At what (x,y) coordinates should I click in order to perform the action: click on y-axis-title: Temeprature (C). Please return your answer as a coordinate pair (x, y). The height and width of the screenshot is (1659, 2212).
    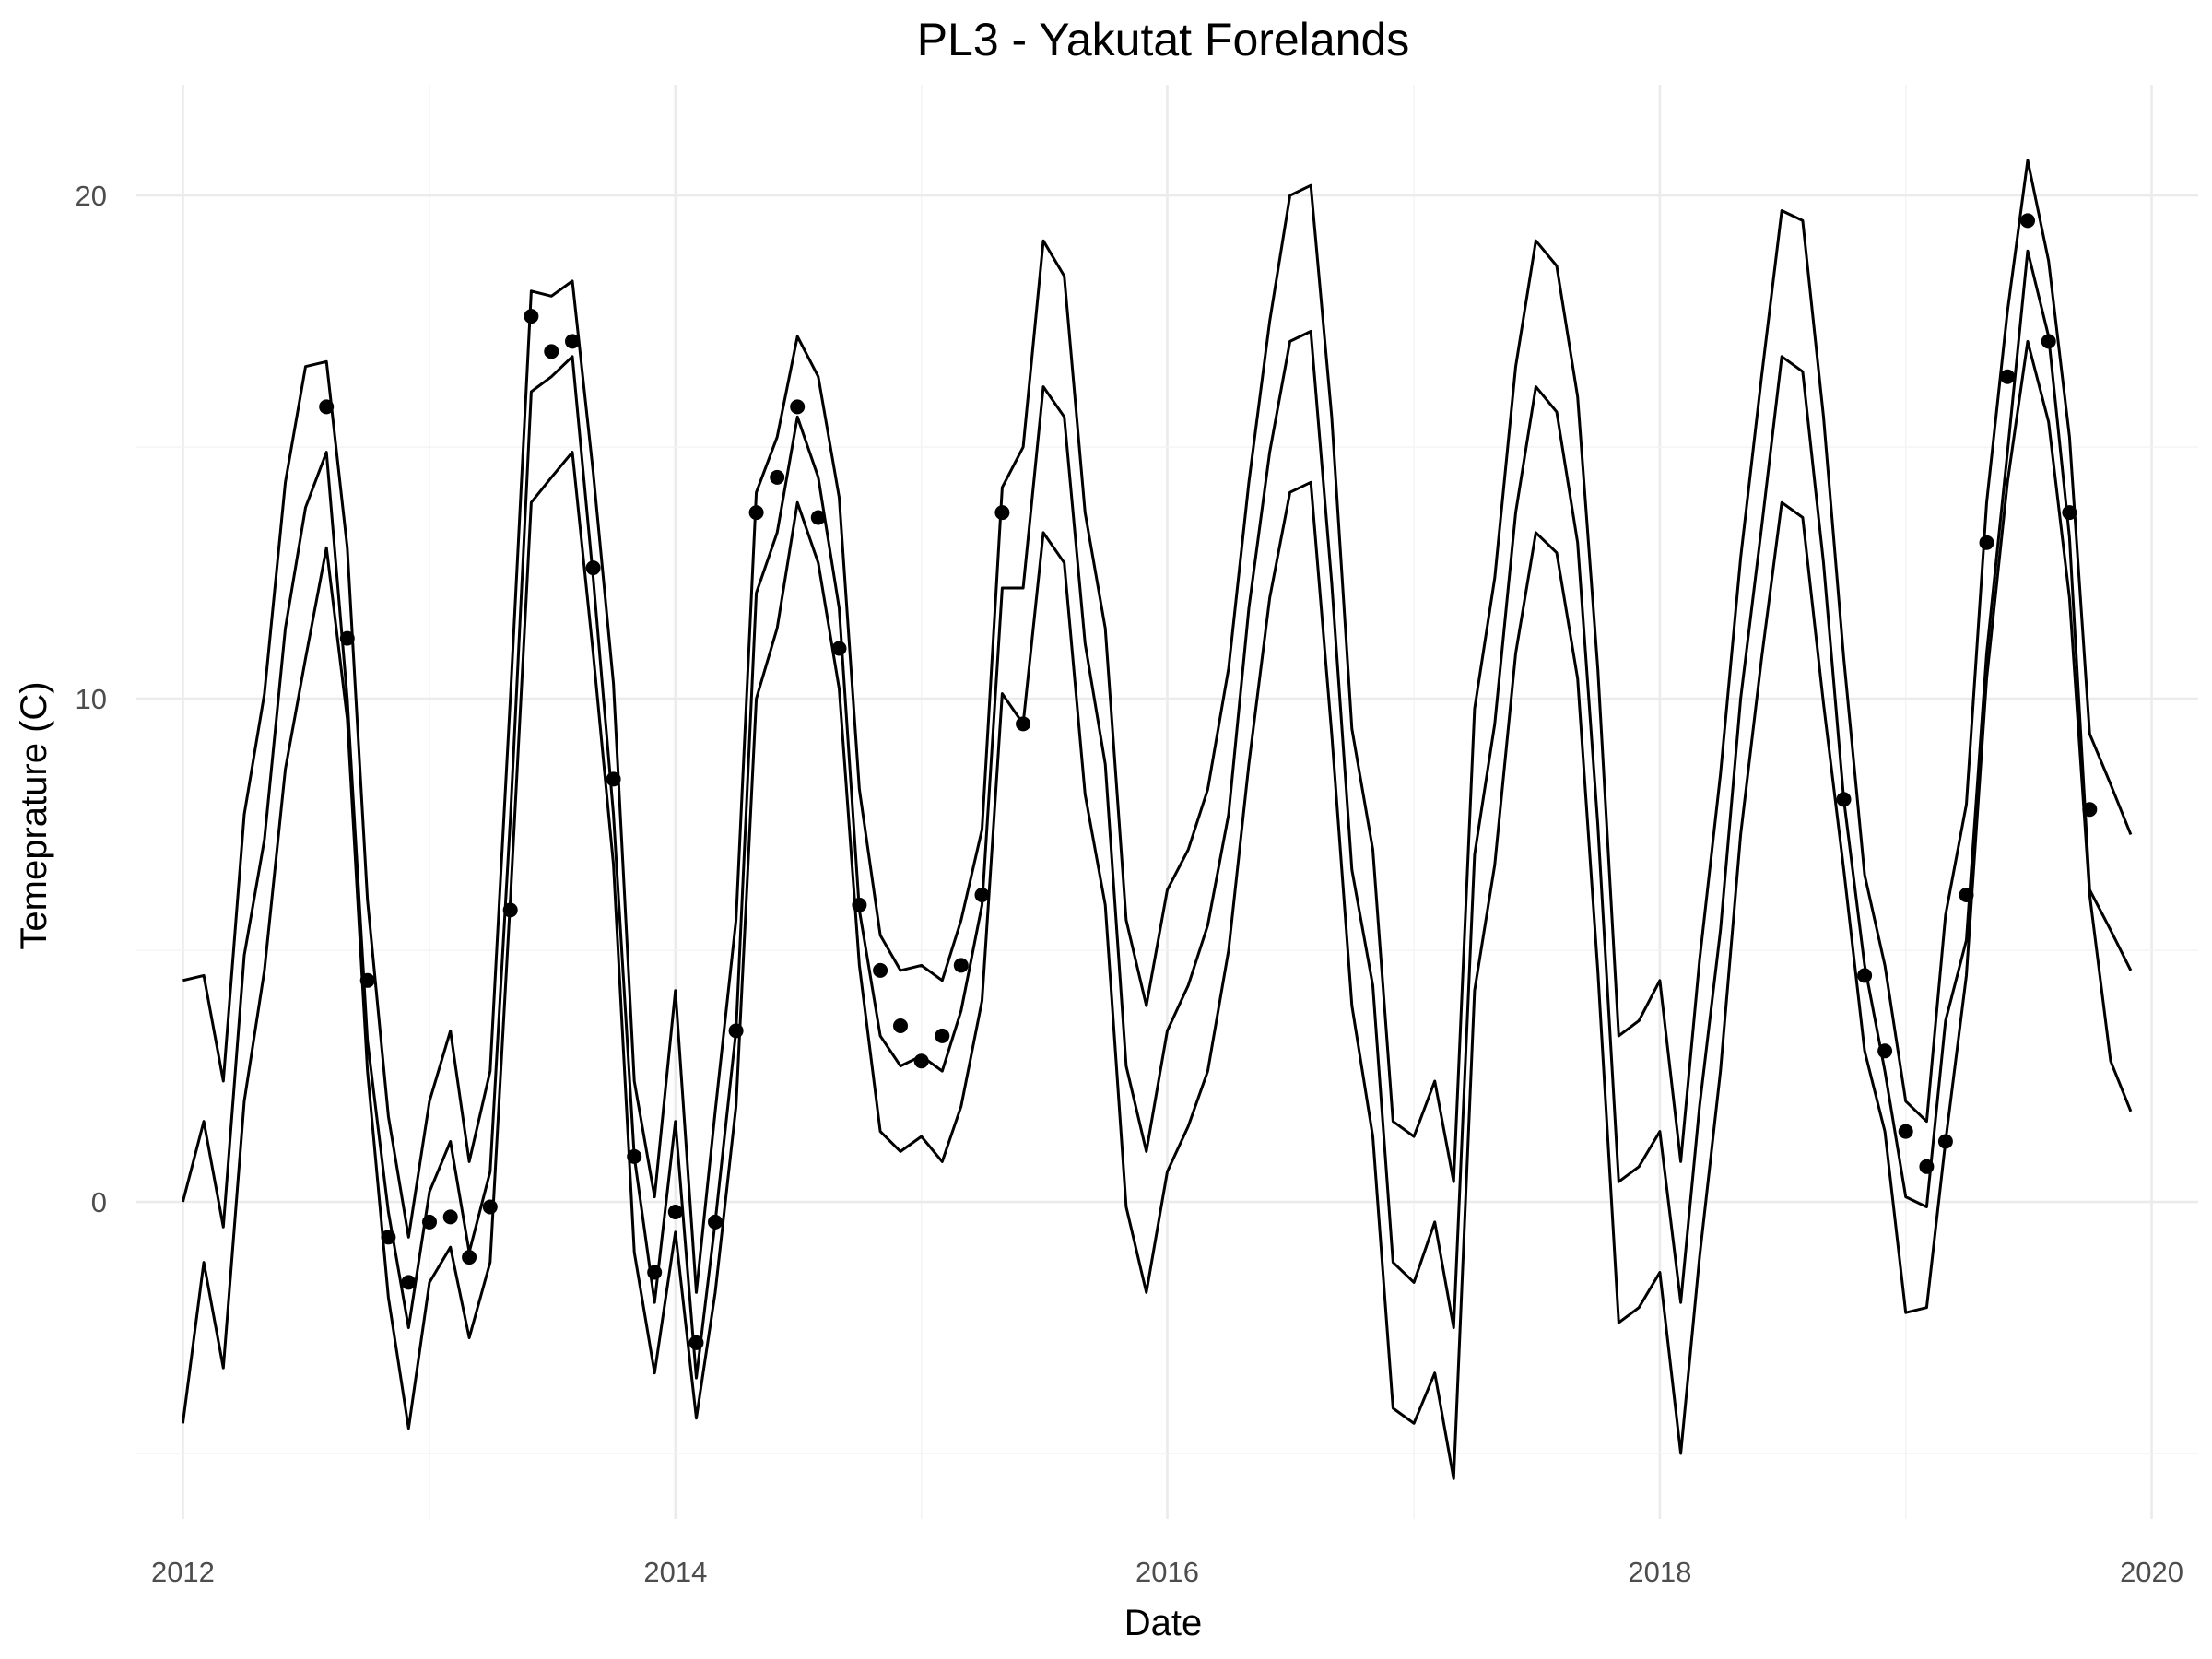
    Looking at the image, I should click on (34, 815).